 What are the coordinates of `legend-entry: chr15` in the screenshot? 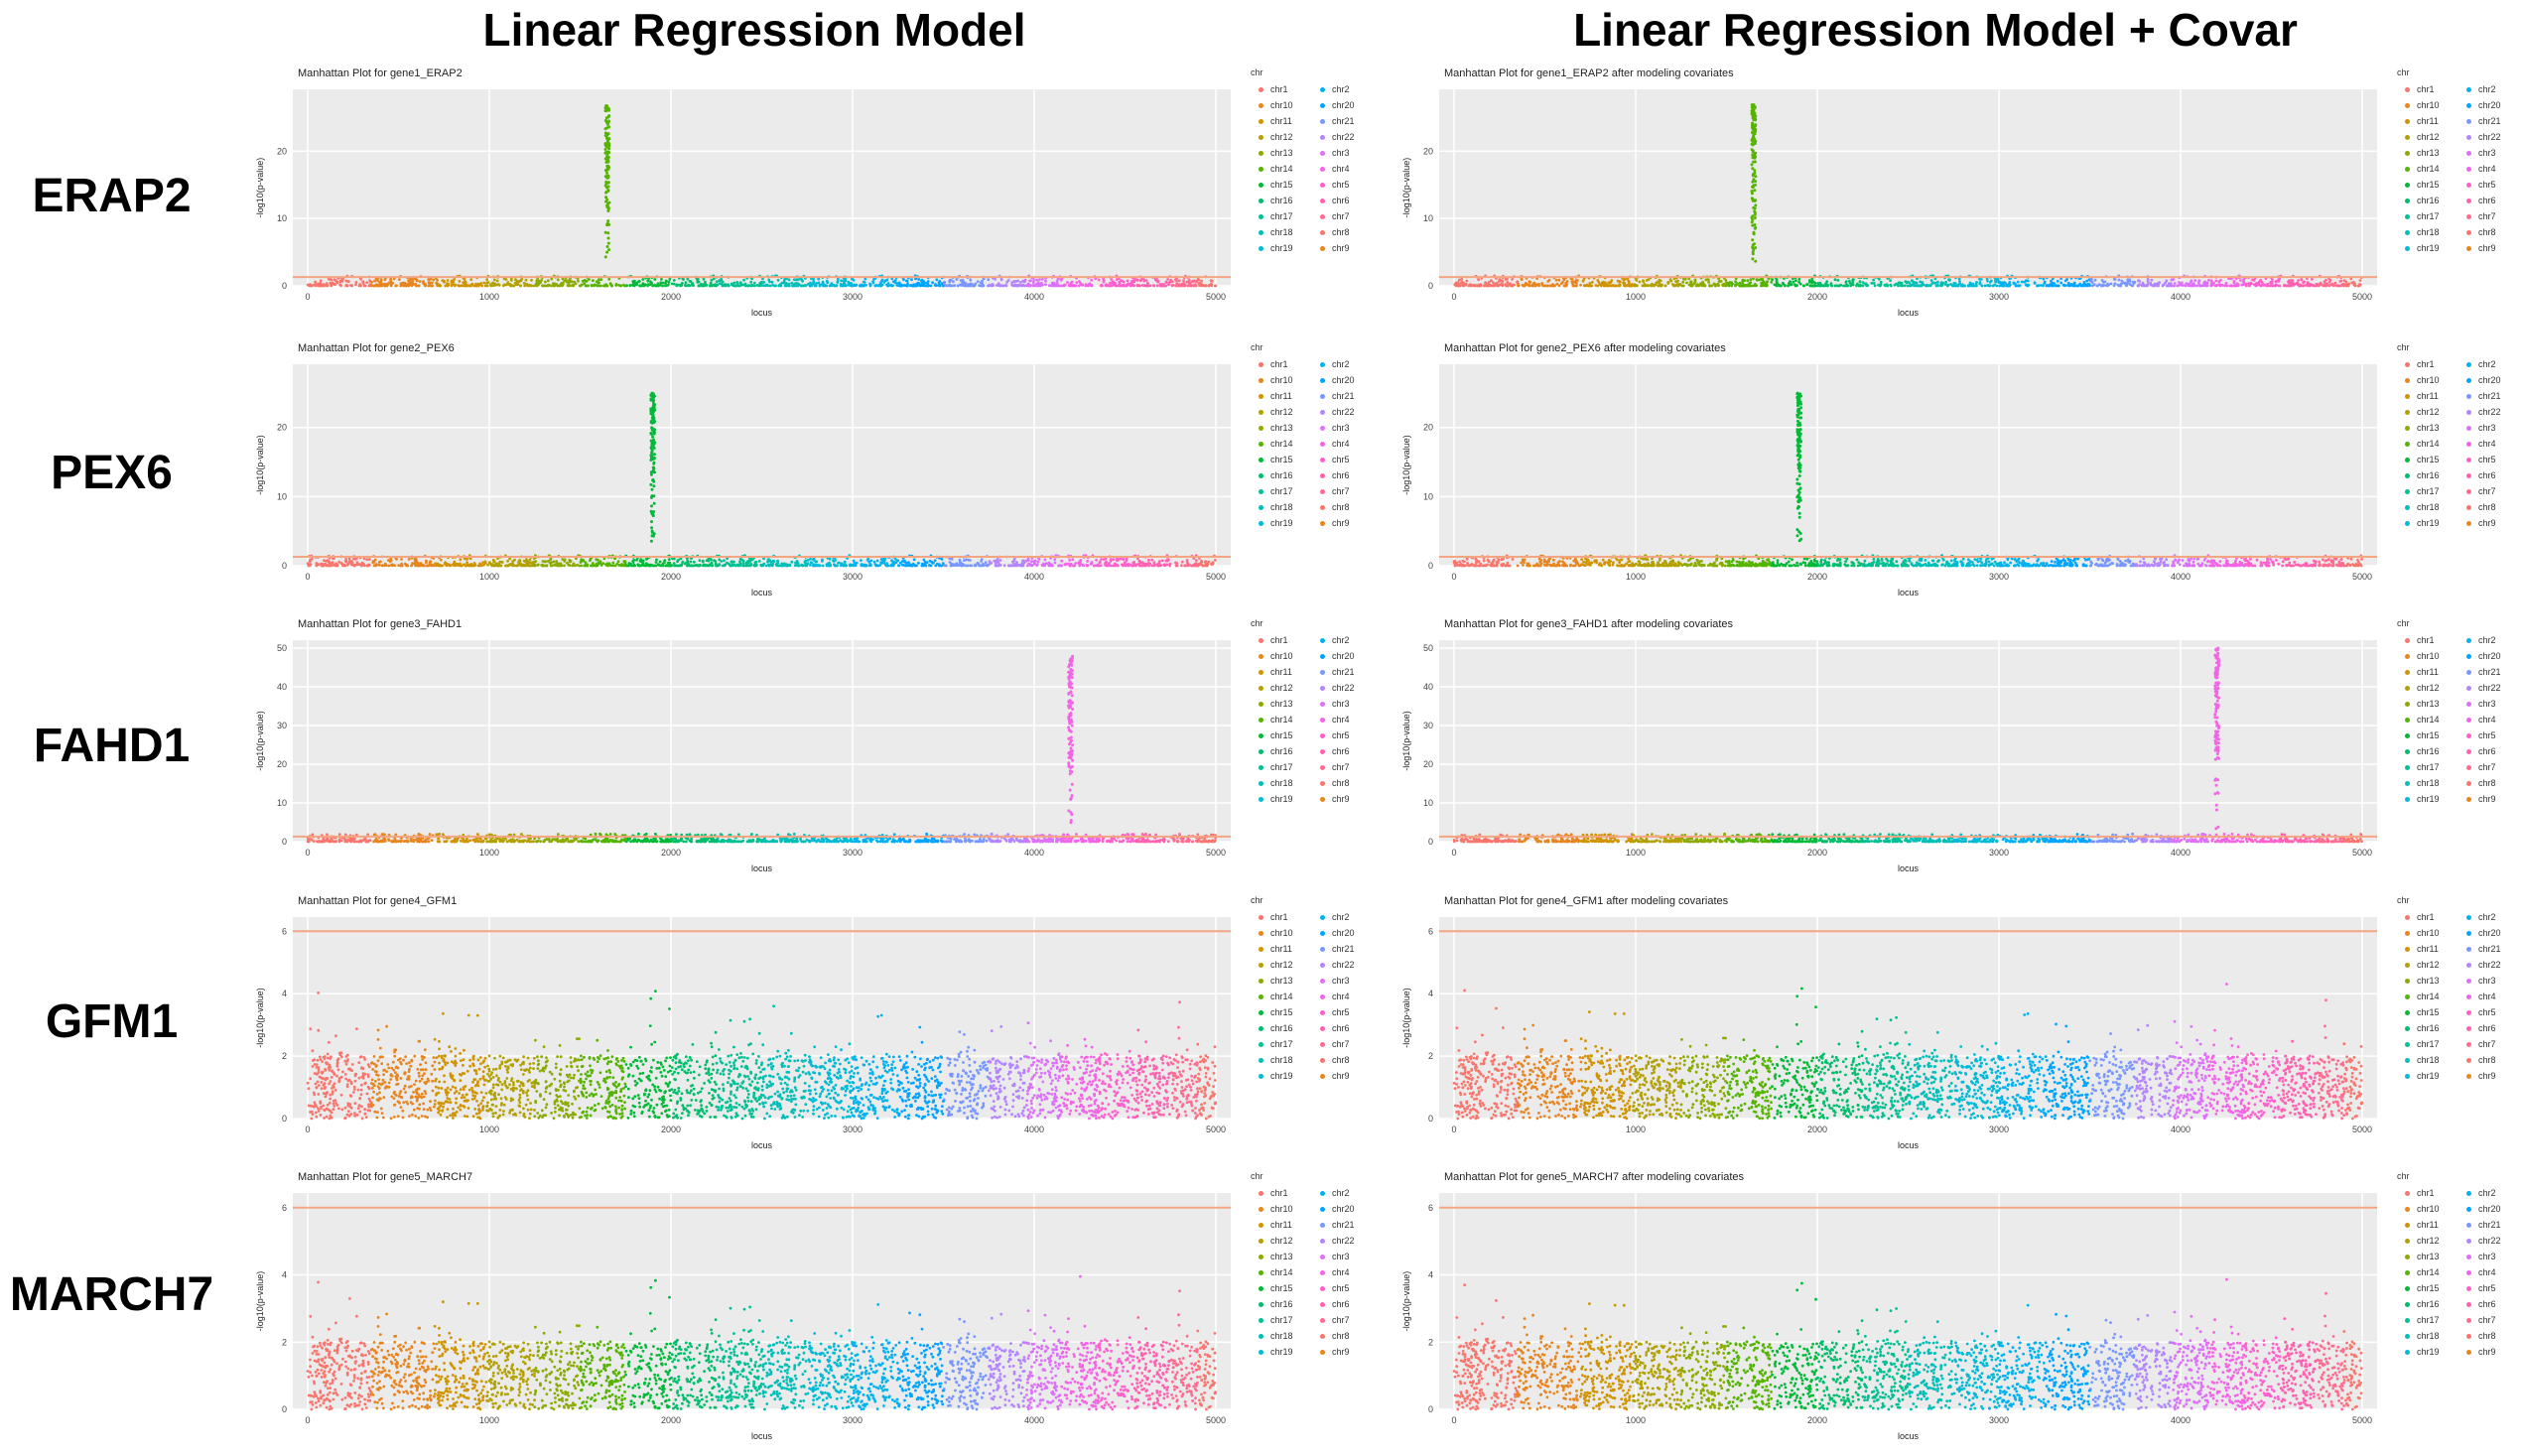 It's located at (1276, 459).